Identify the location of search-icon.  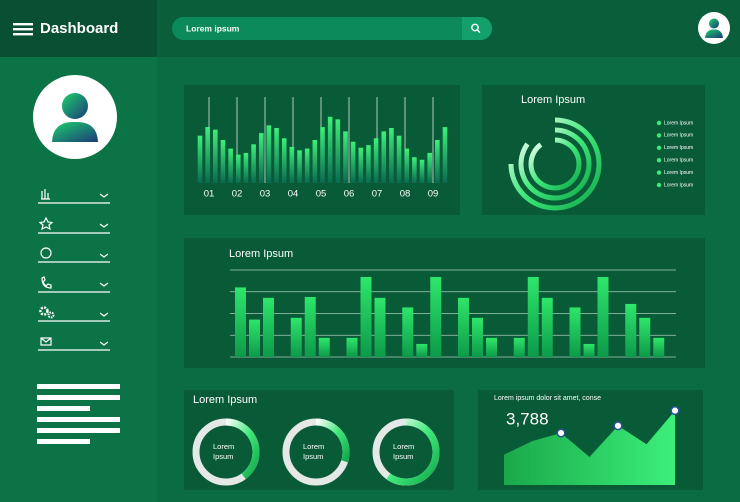
(476, 28).